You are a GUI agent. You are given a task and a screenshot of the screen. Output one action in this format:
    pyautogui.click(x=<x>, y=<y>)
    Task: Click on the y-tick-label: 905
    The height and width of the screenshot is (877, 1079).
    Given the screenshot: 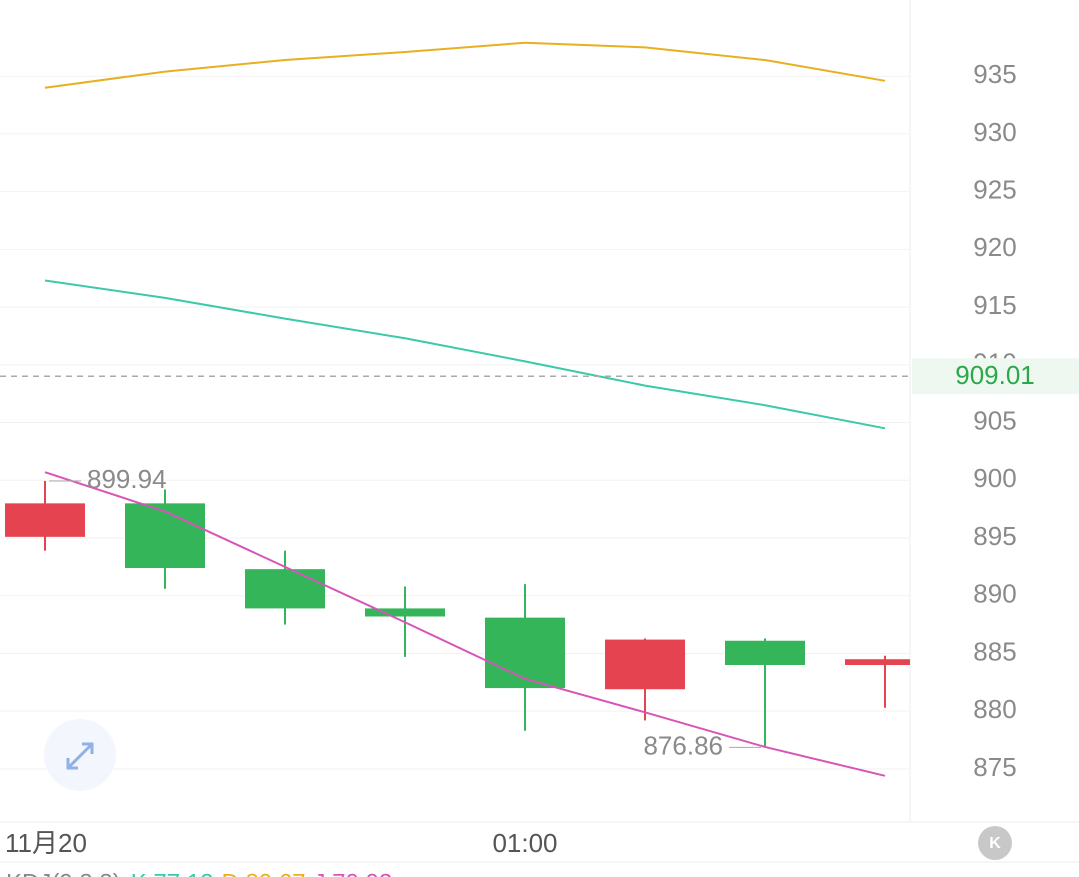 What is the action you would take?
    pyautogui.click(x=994, y=420)
    